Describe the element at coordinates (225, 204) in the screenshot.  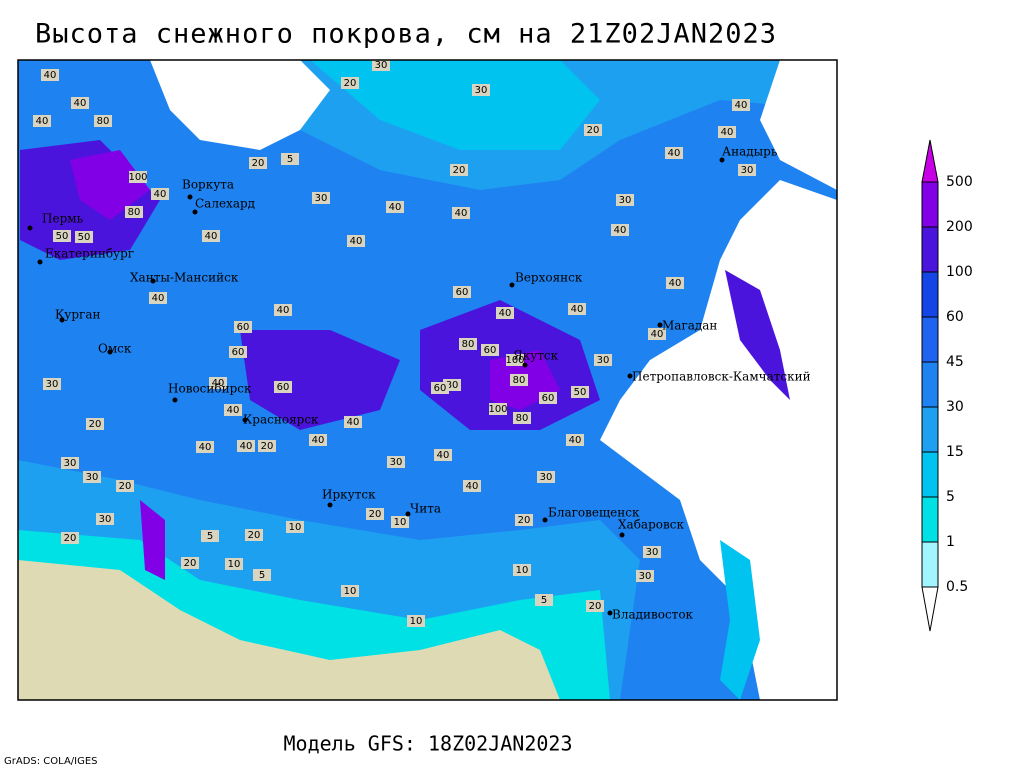
I see `city-label: Салехард` at that location.